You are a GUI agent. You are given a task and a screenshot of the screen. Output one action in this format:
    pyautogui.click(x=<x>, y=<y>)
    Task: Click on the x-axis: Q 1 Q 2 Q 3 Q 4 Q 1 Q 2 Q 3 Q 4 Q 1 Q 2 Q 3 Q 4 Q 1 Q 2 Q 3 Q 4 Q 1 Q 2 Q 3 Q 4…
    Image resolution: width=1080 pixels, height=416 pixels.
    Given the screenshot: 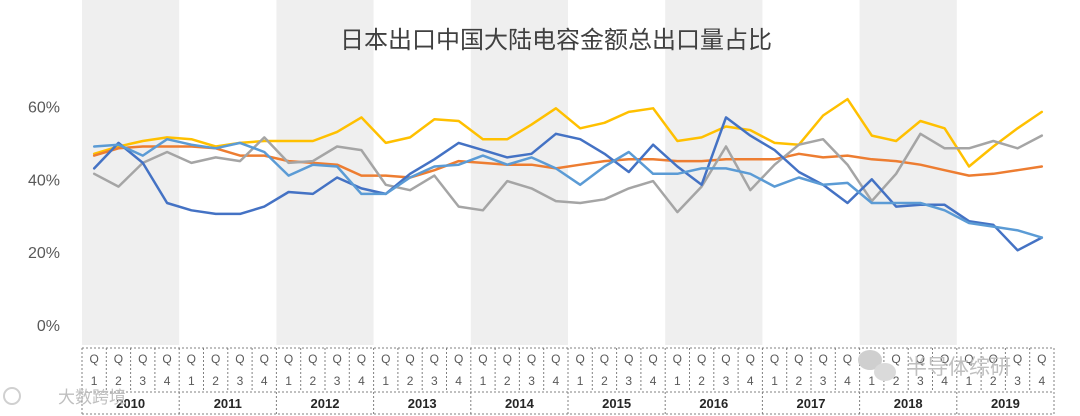 What is the action you would take?
    pyautogui.click(x=568, y=381)
    